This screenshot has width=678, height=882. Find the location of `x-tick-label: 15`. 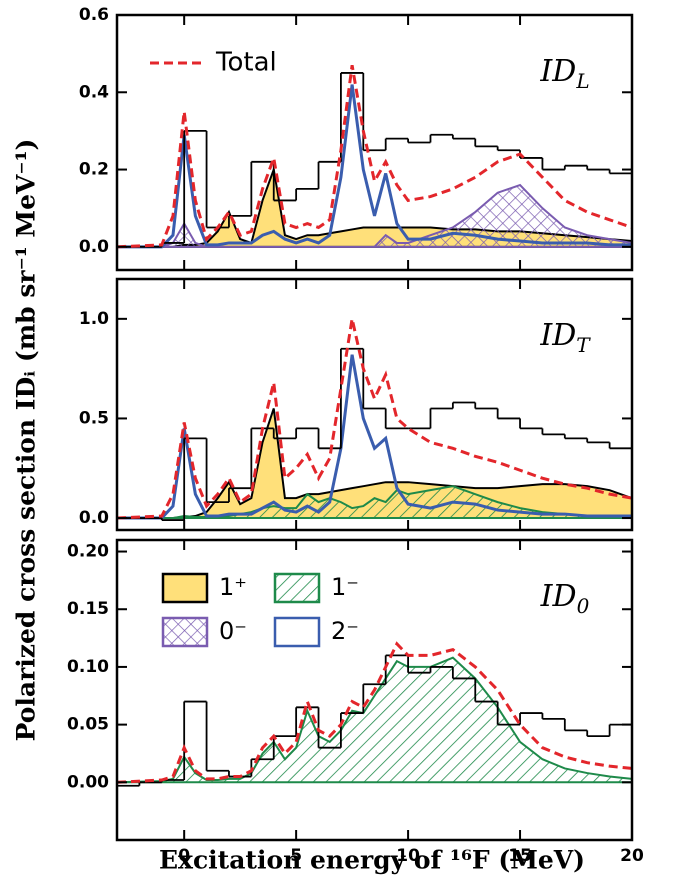

x-tick-label: 15 is located at coordinates (520, 856).